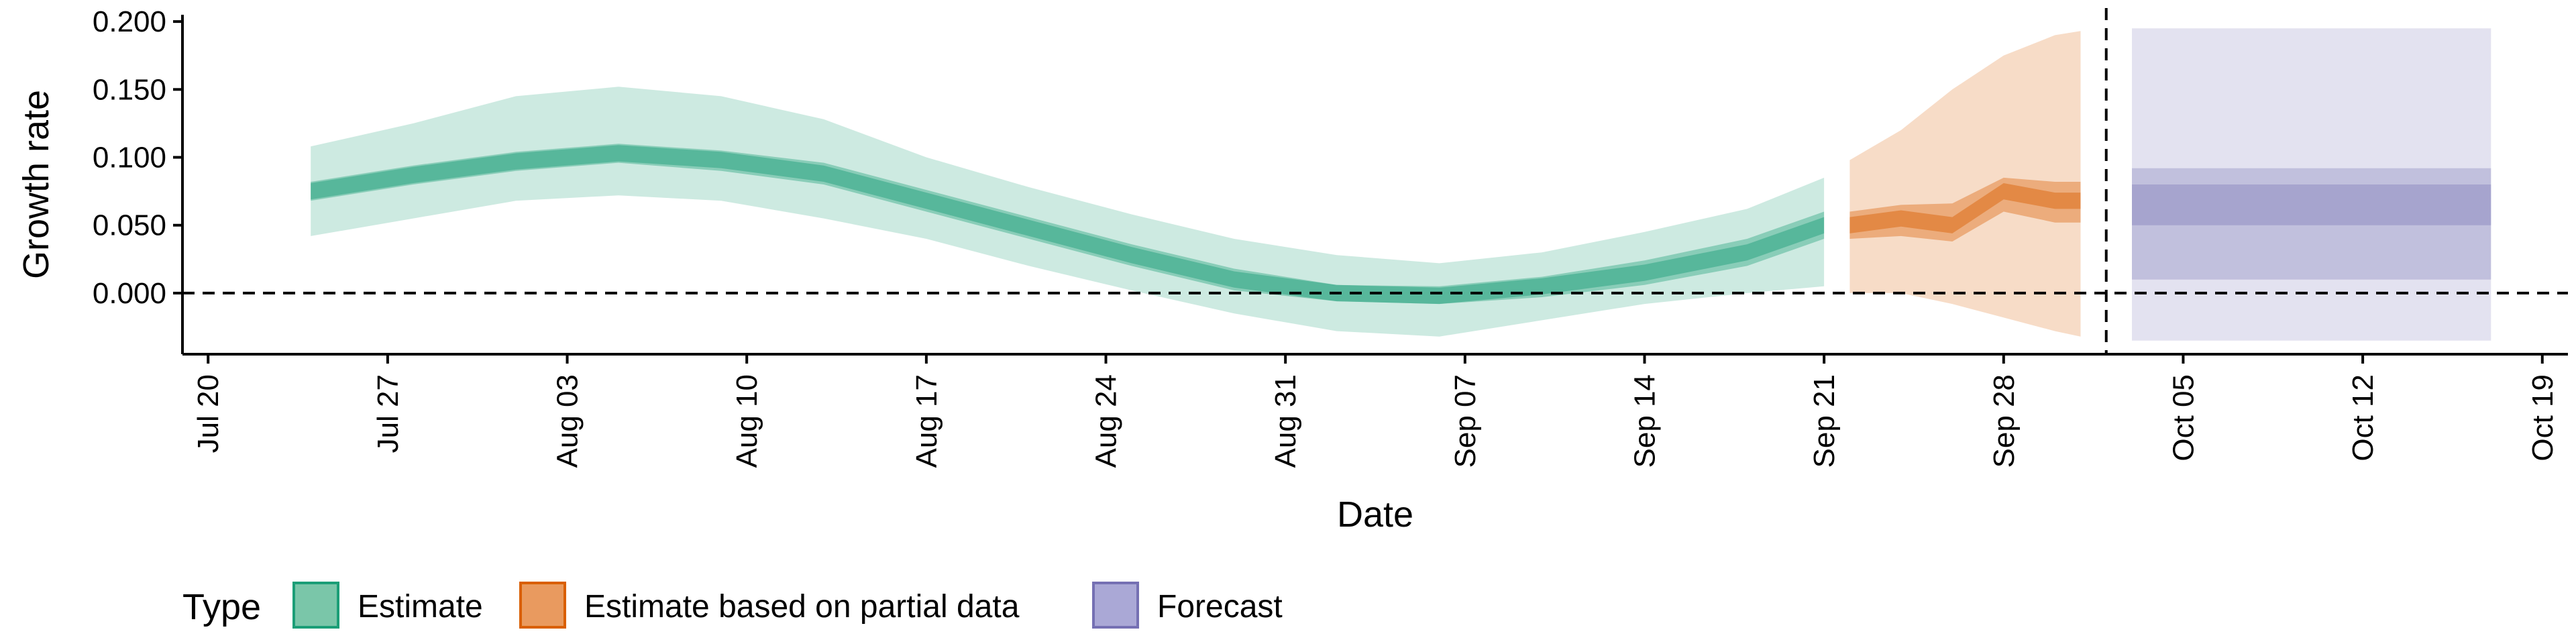 Image resolution: width=2576 pixels, height=644 pixels. What do you see at coordinates (129, 21) in the screenshot?
I see `y-tick-label: 0.200` at bounding box center [129, 21].